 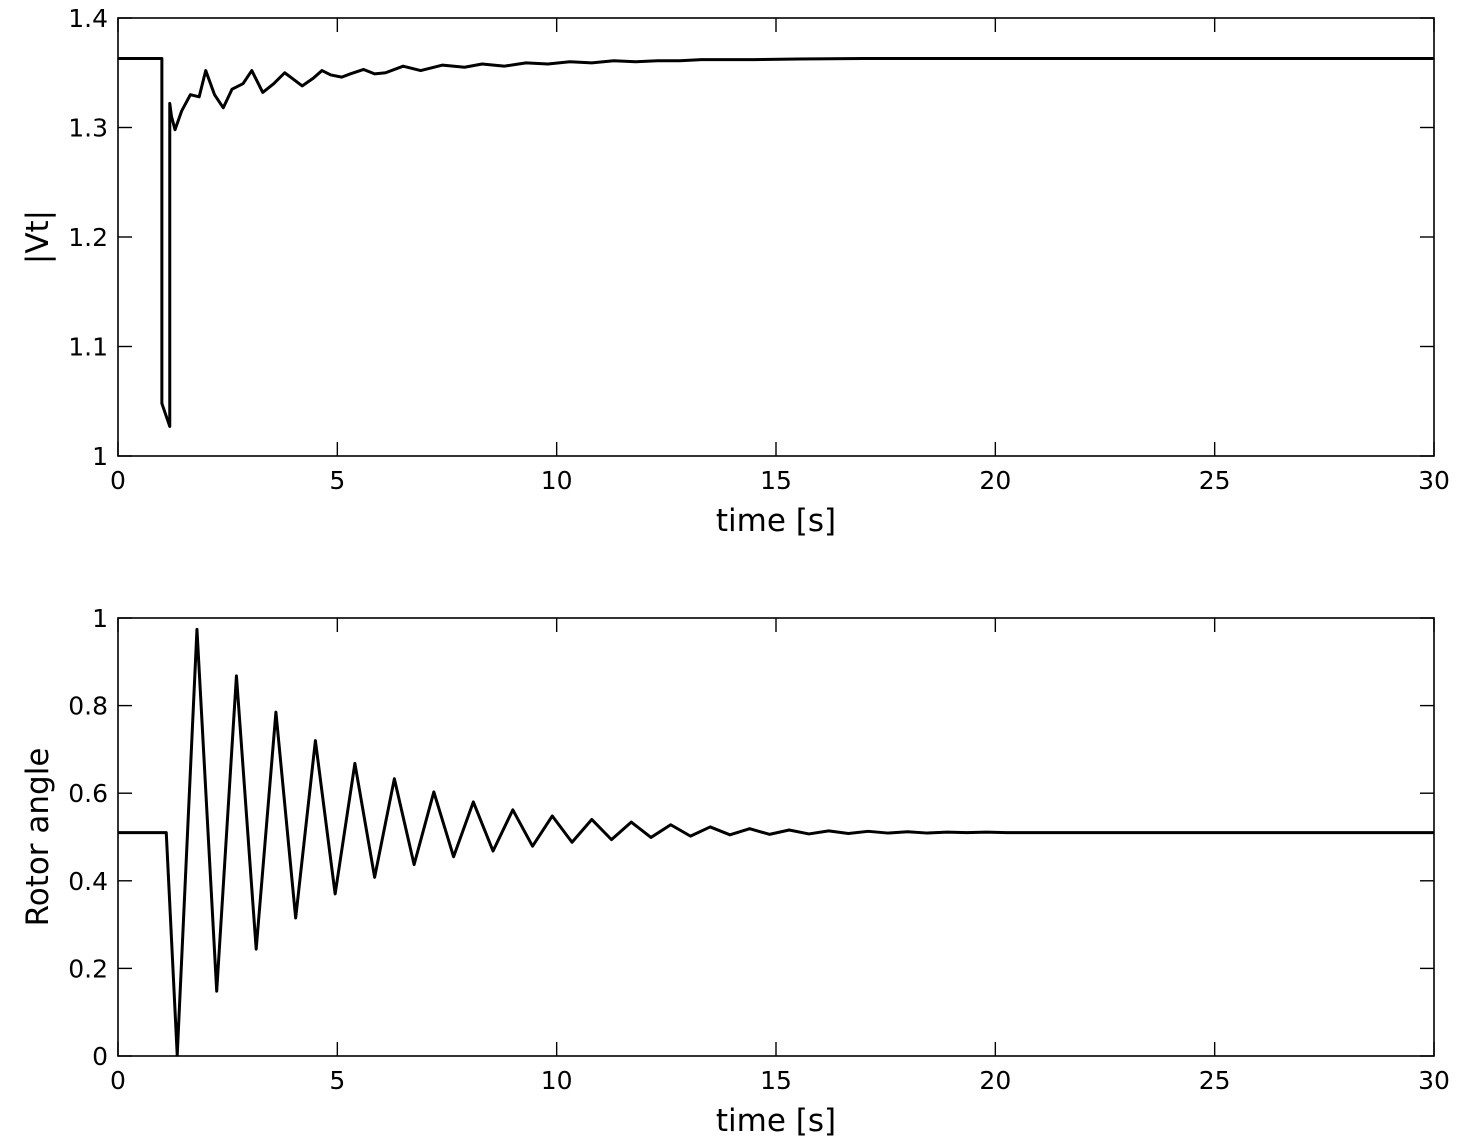 What do you see at coordinates (88, 128) in the screenshot?
I see `y-tick-label: 1.3` at bounding box center [88, 128].